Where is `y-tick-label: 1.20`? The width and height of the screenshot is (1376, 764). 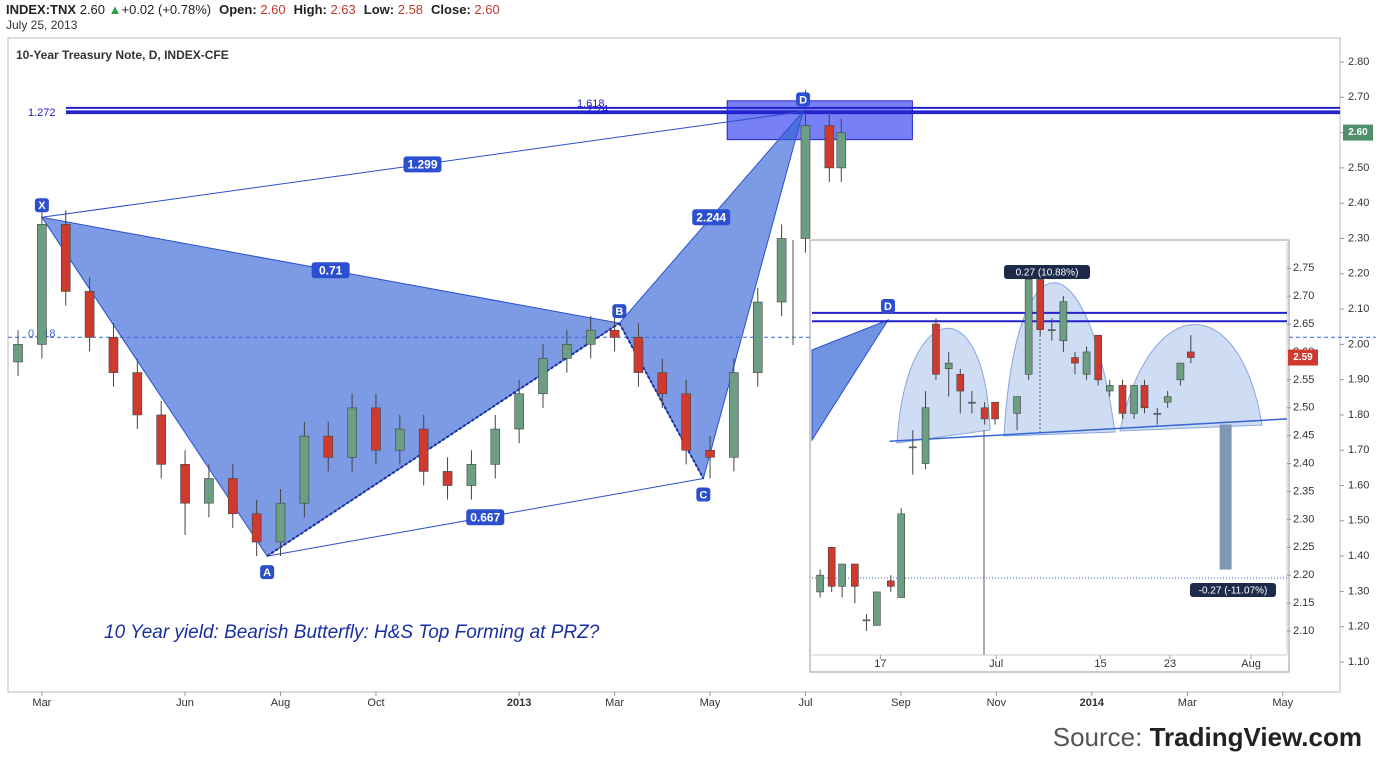
y-tick-label: 1.20 is located at coordinates (1358, 627).